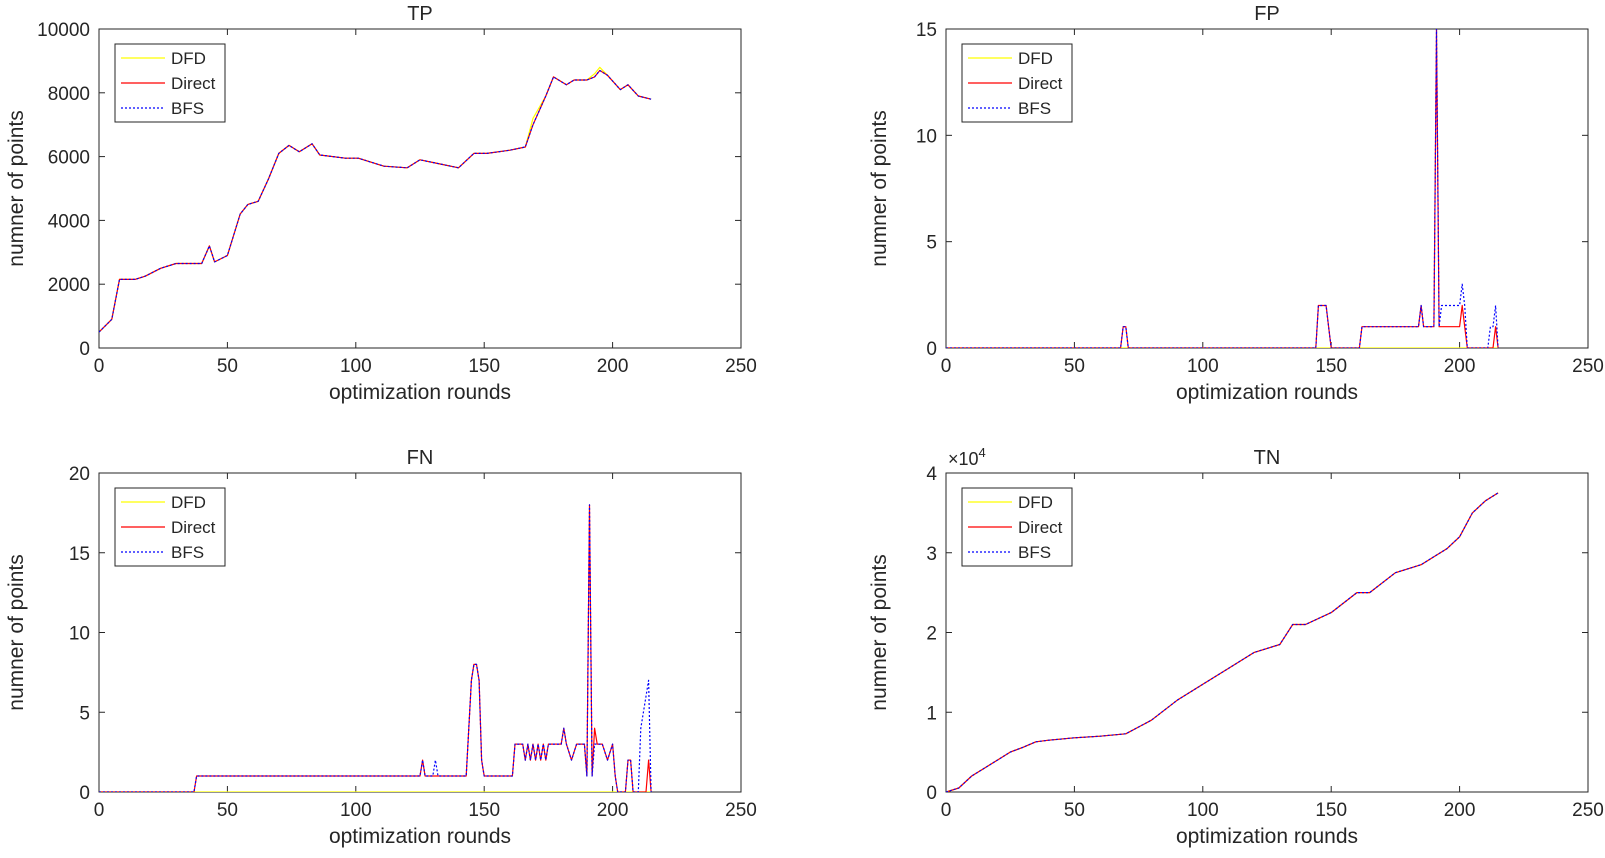 This screenshot has width=1605, height=858. I want to click on y-tick-label: 2000, so click(69, 285).